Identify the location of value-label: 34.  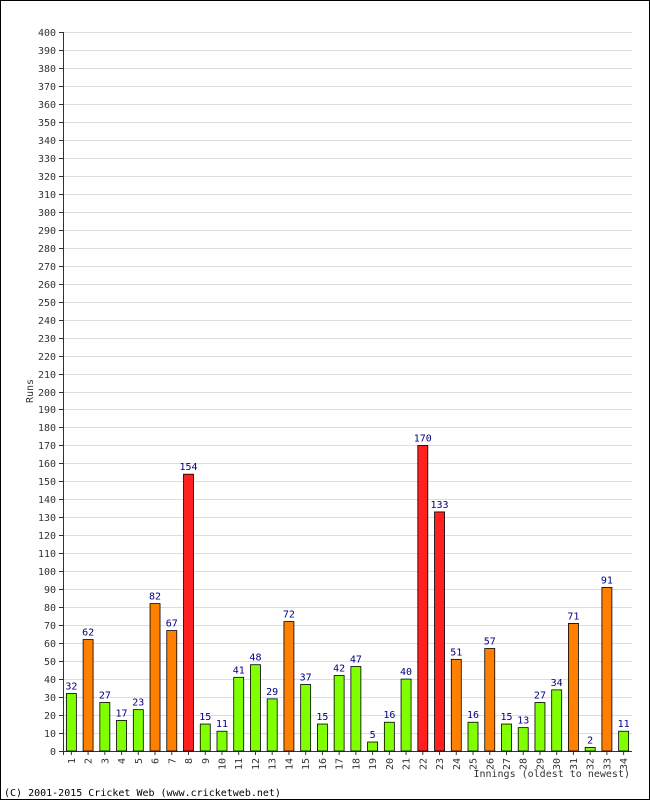
(557, 683).